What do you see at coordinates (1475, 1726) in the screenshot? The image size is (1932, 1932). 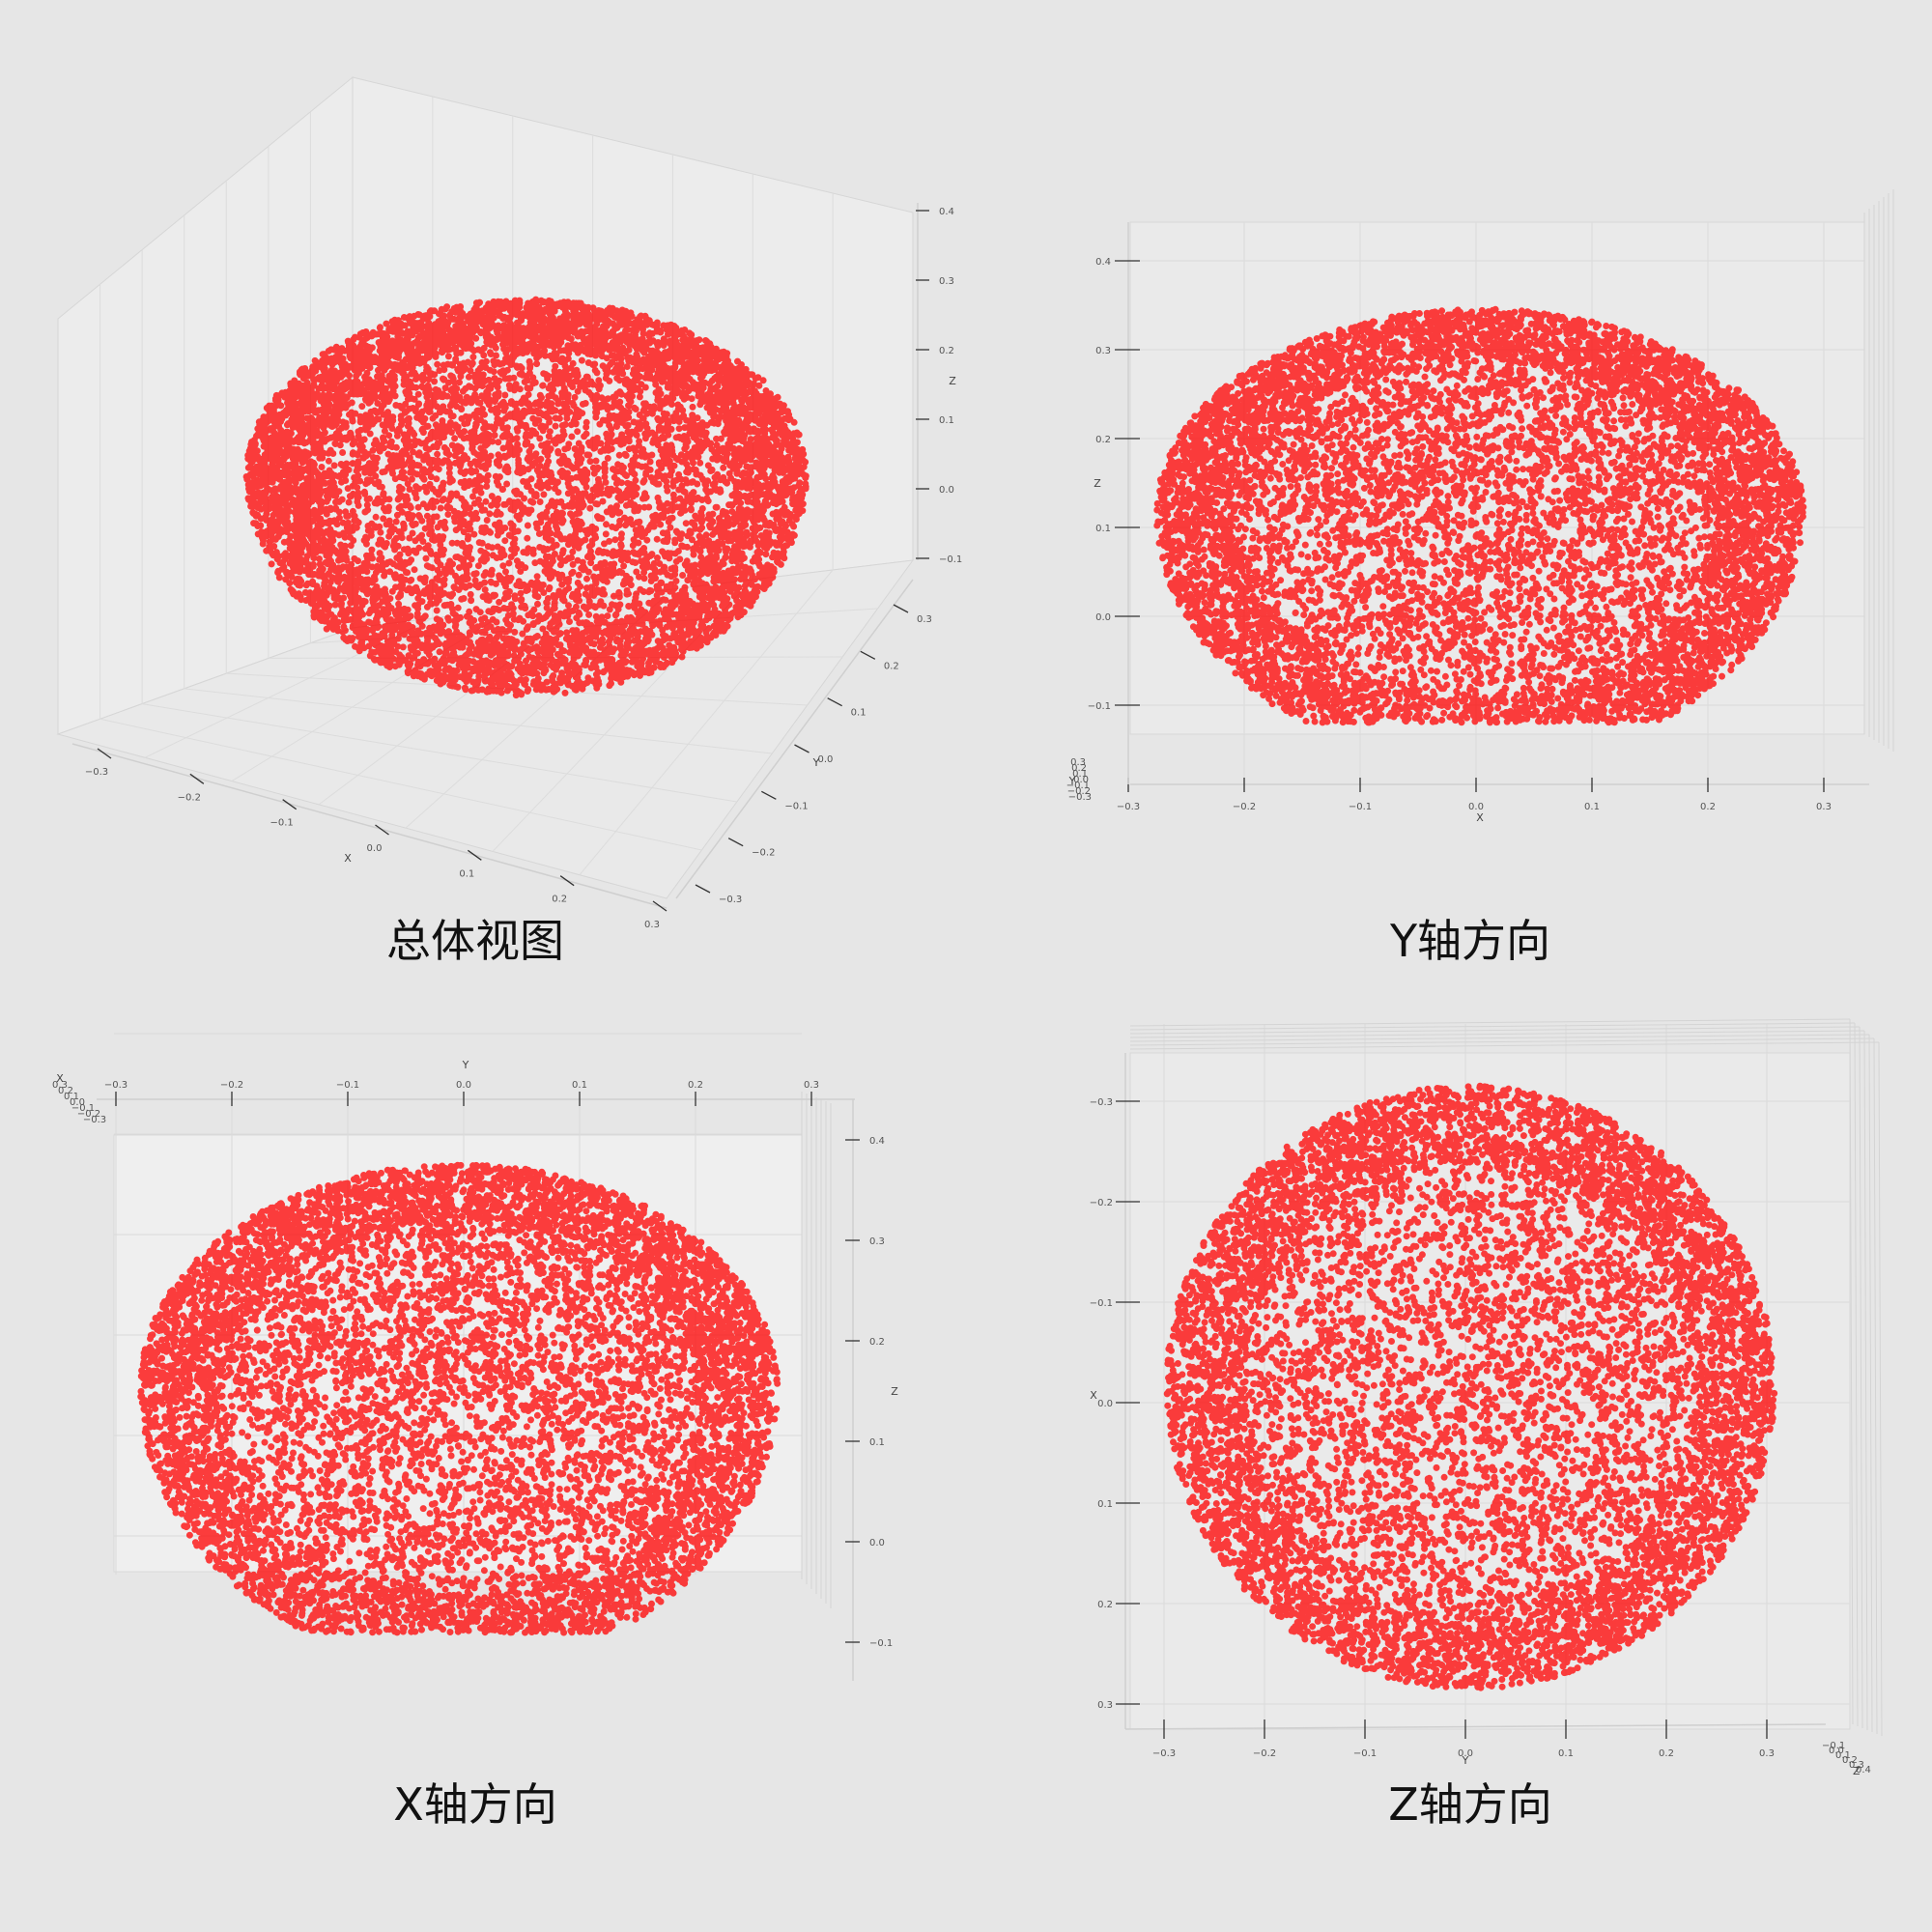 I see `y-axis-line` at bounding box center [1475, 1726].